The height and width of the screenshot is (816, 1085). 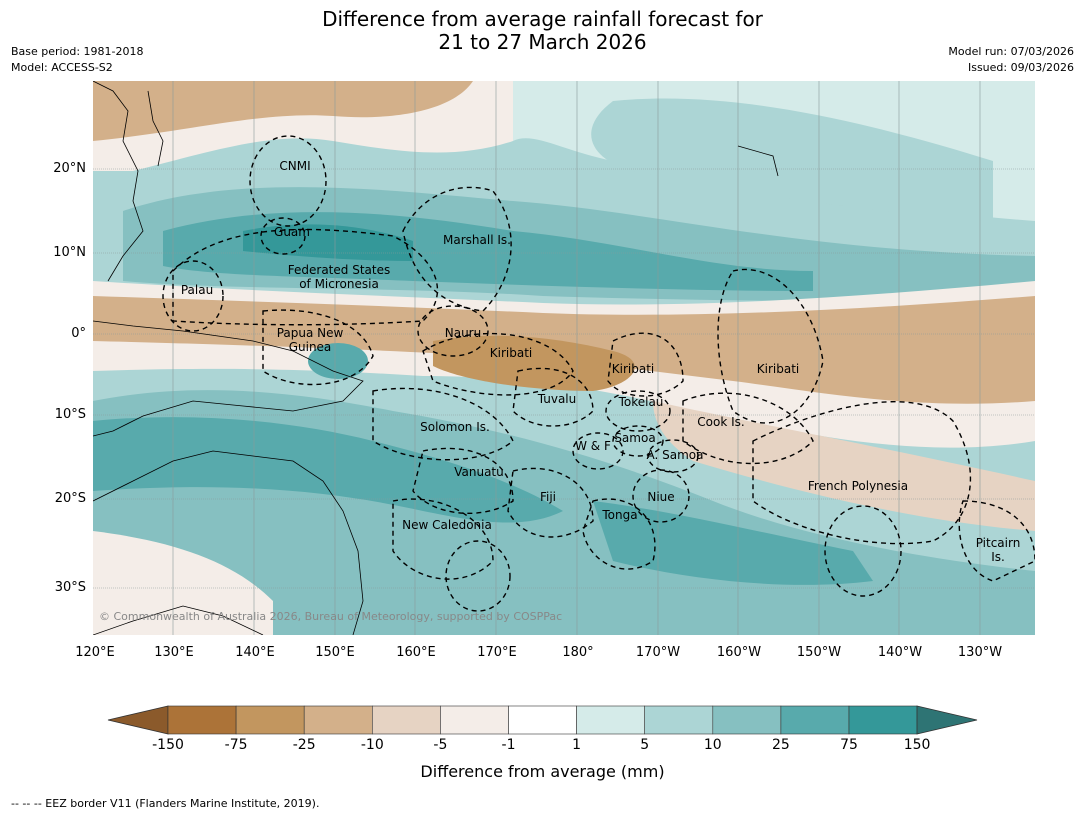 What do you see at coordinates (619, 534) in the screenshot?
I see `eez-tonga` at bounding box center [619, 534].